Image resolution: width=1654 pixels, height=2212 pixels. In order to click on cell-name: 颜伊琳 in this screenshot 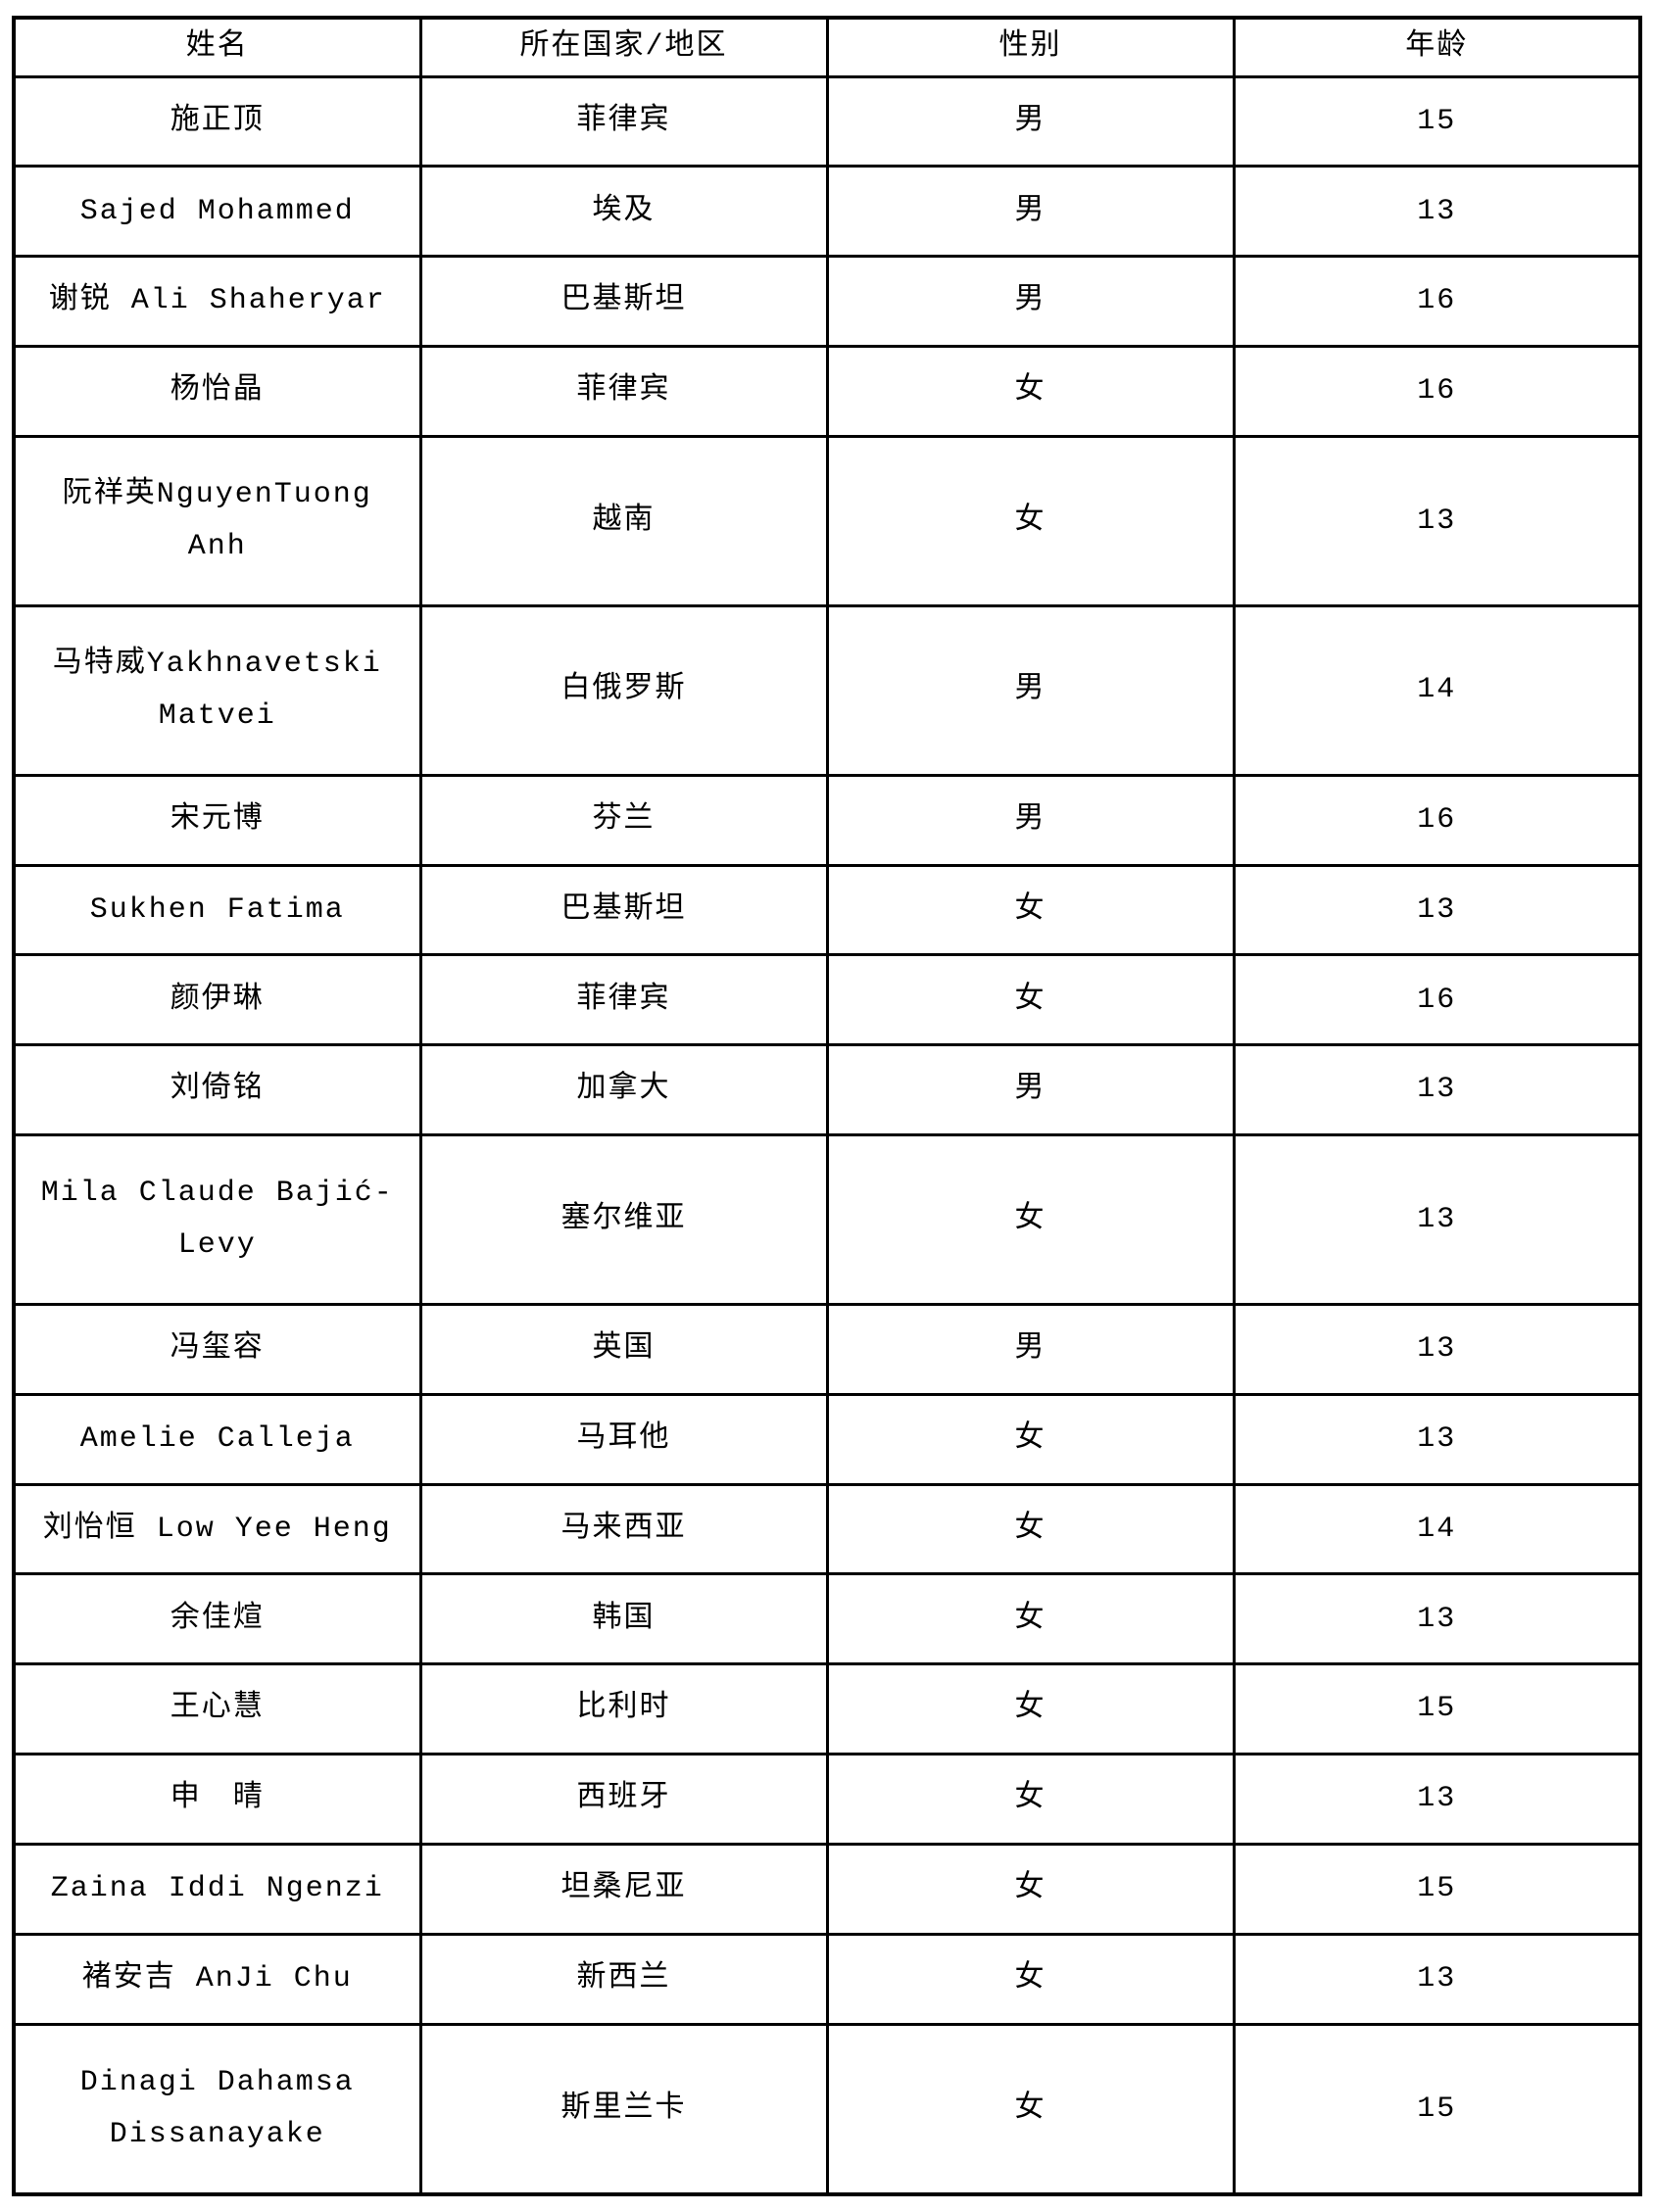, I will do `click(217, 1000)`.